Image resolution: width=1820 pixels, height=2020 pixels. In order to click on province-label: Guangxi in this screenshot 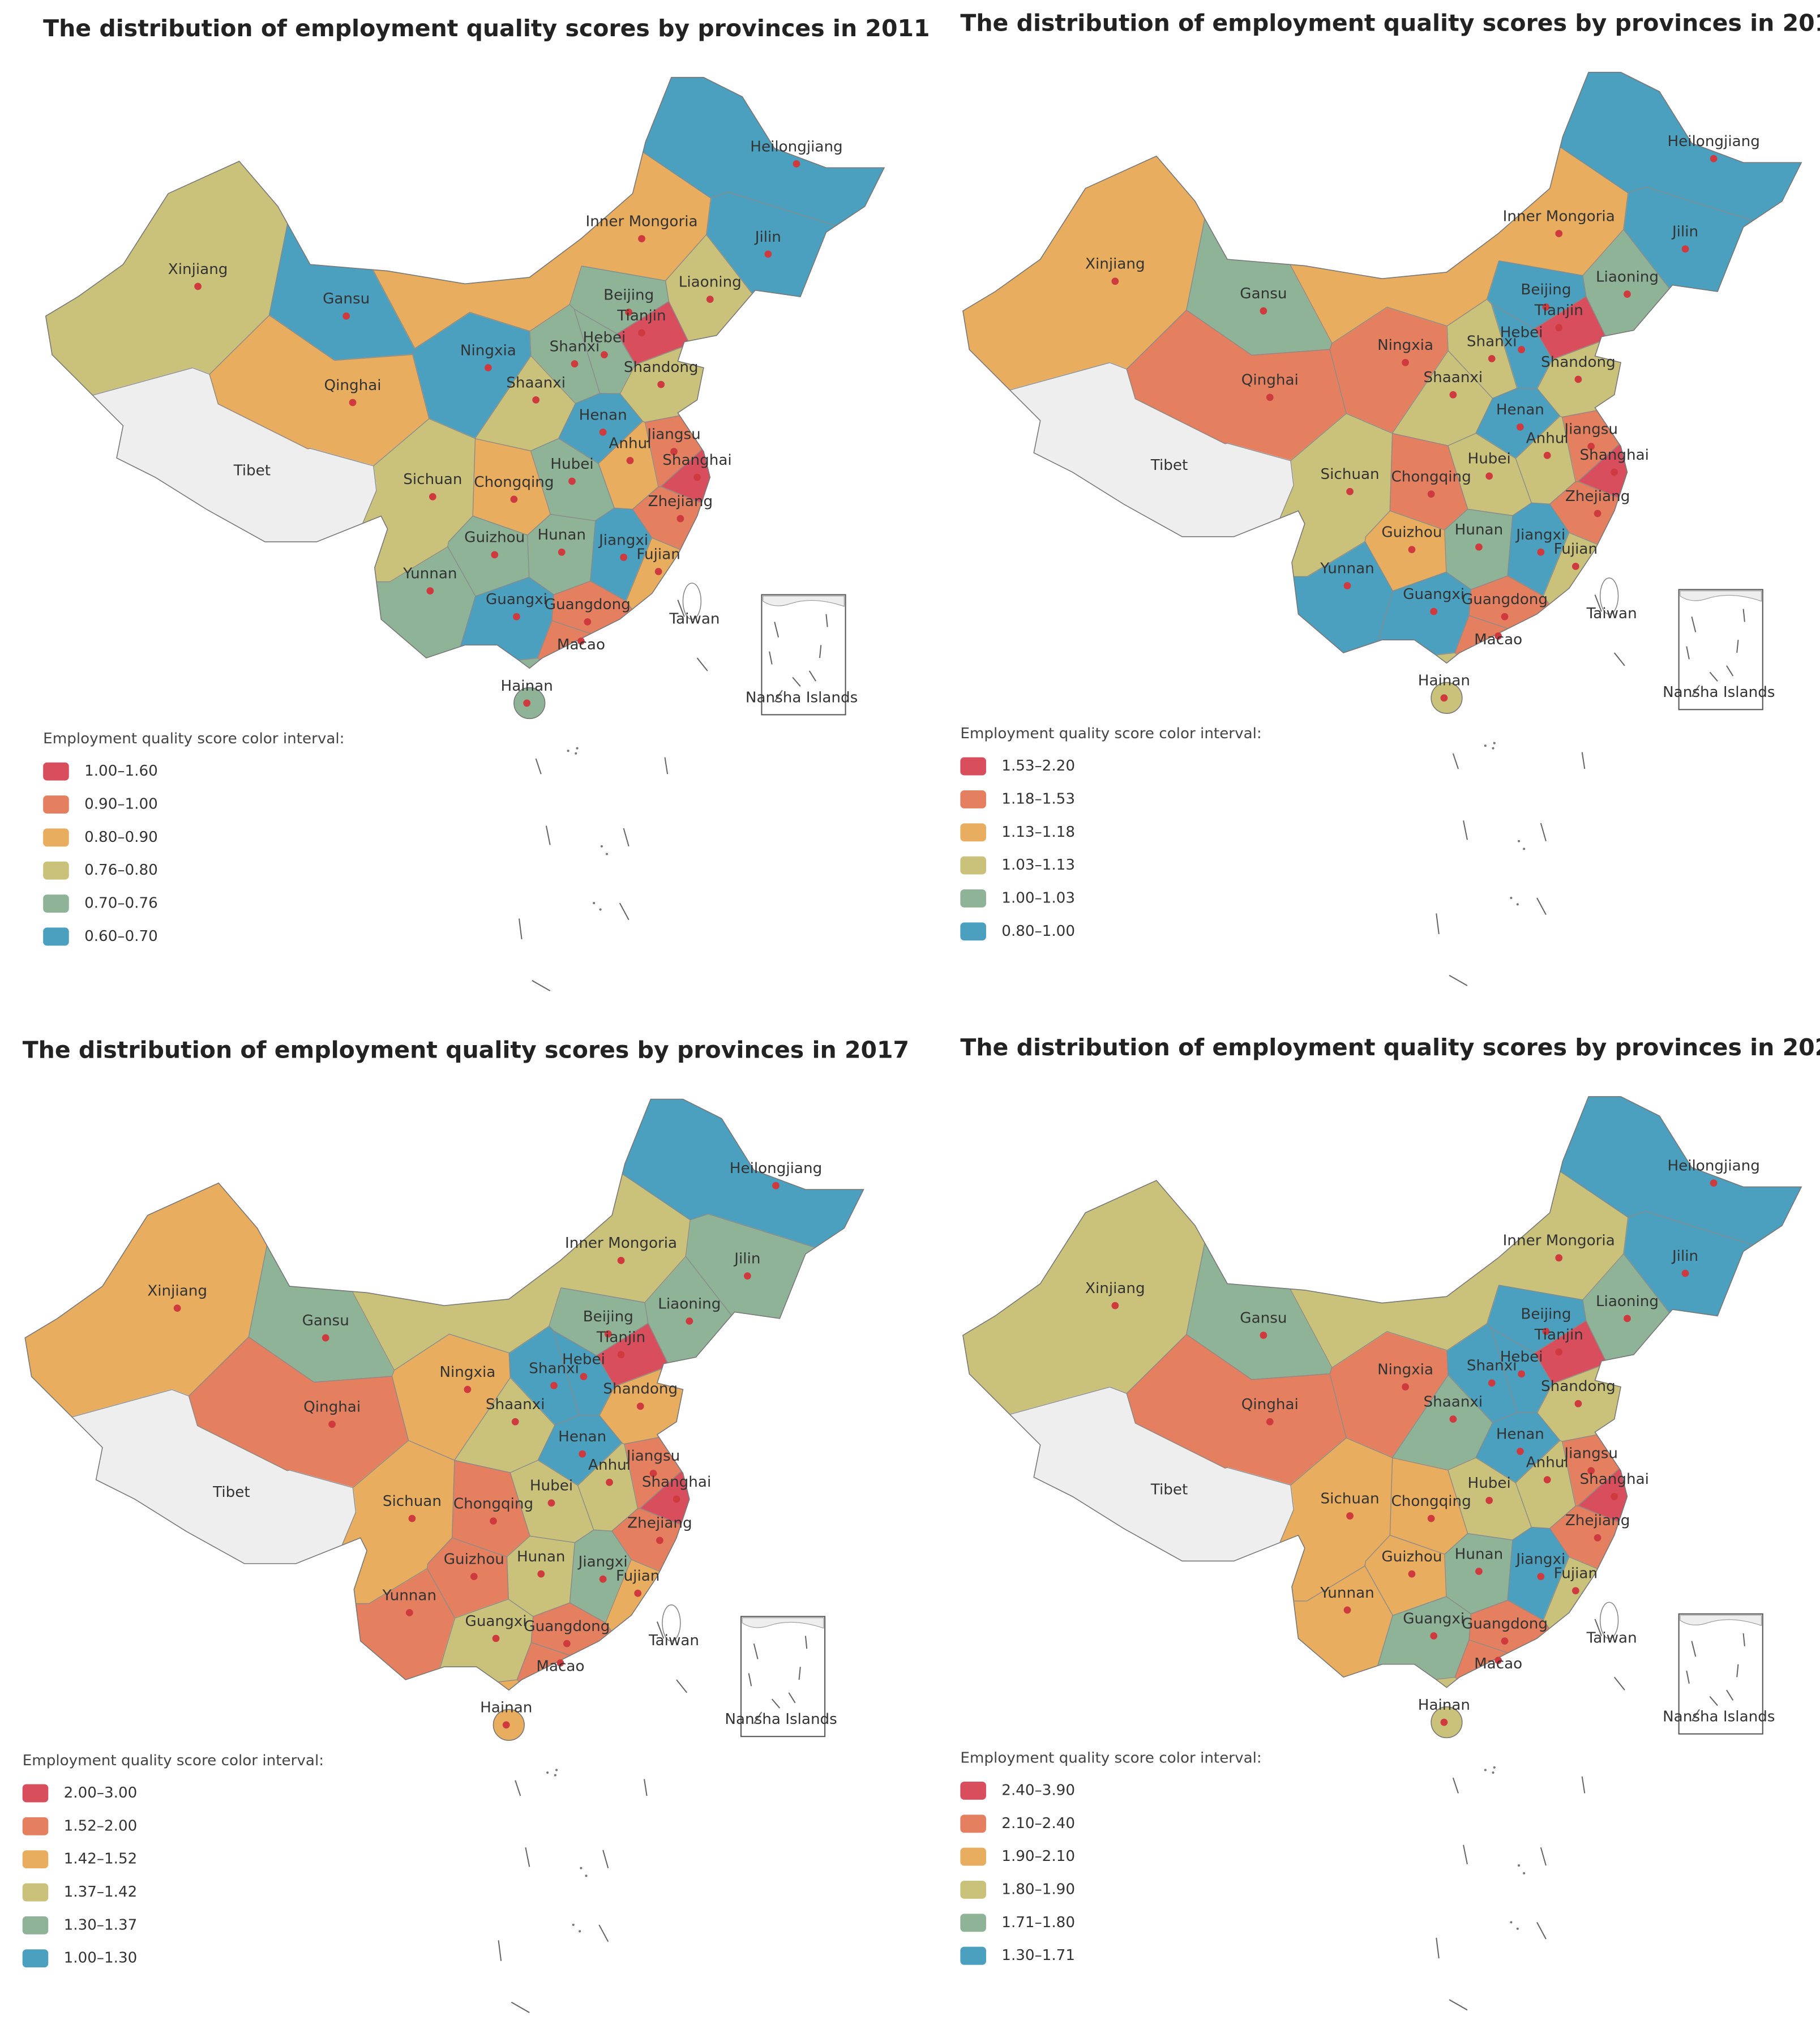, I will do `click(496, 1621)`.